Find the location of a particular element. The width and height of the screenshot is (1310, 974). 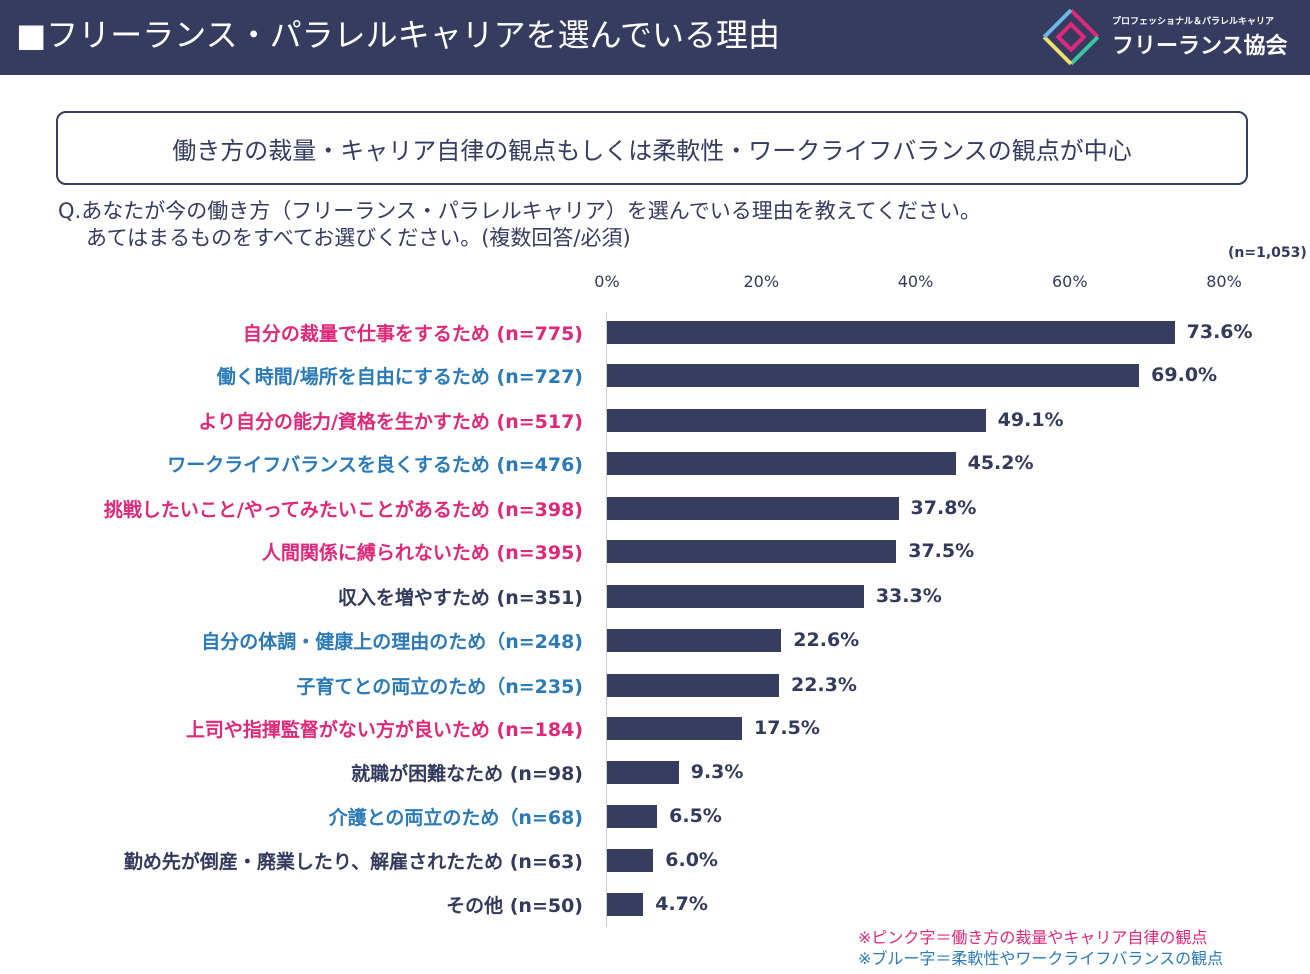

data-label: 69.0% is located at coordinates (1184, 375).